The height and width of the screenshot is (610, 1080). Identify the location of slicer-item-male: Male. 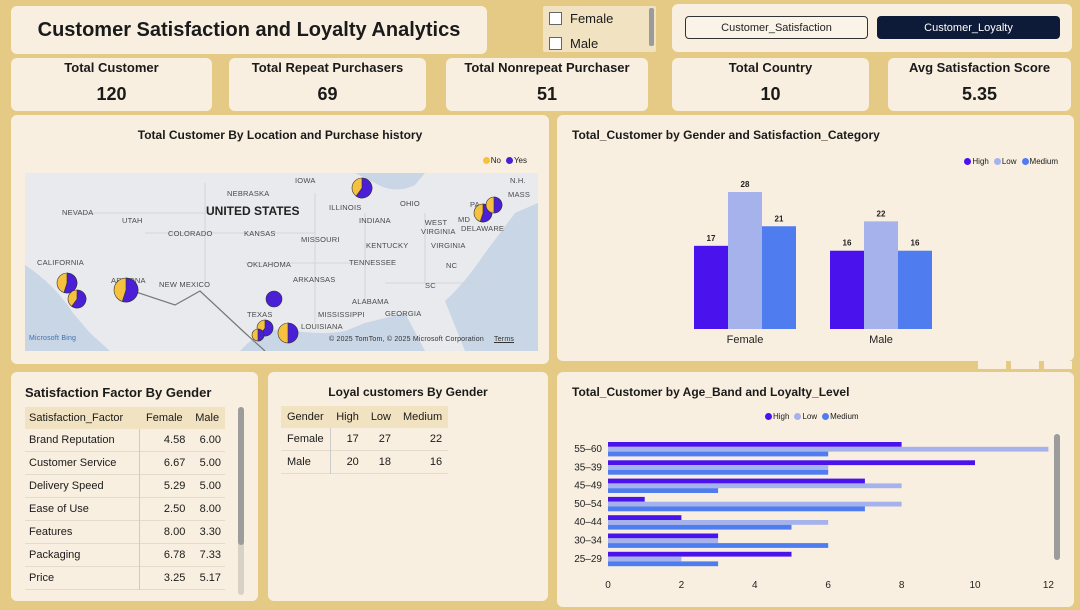
(573, 43).